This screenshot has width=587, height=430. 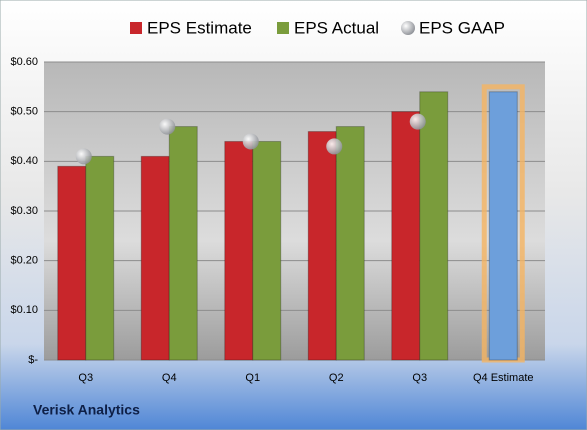 What do you see at coordinates (24, 161) in the screenshot?
I see `y-tick-label: $0.40` at bounding box center [24, 161].